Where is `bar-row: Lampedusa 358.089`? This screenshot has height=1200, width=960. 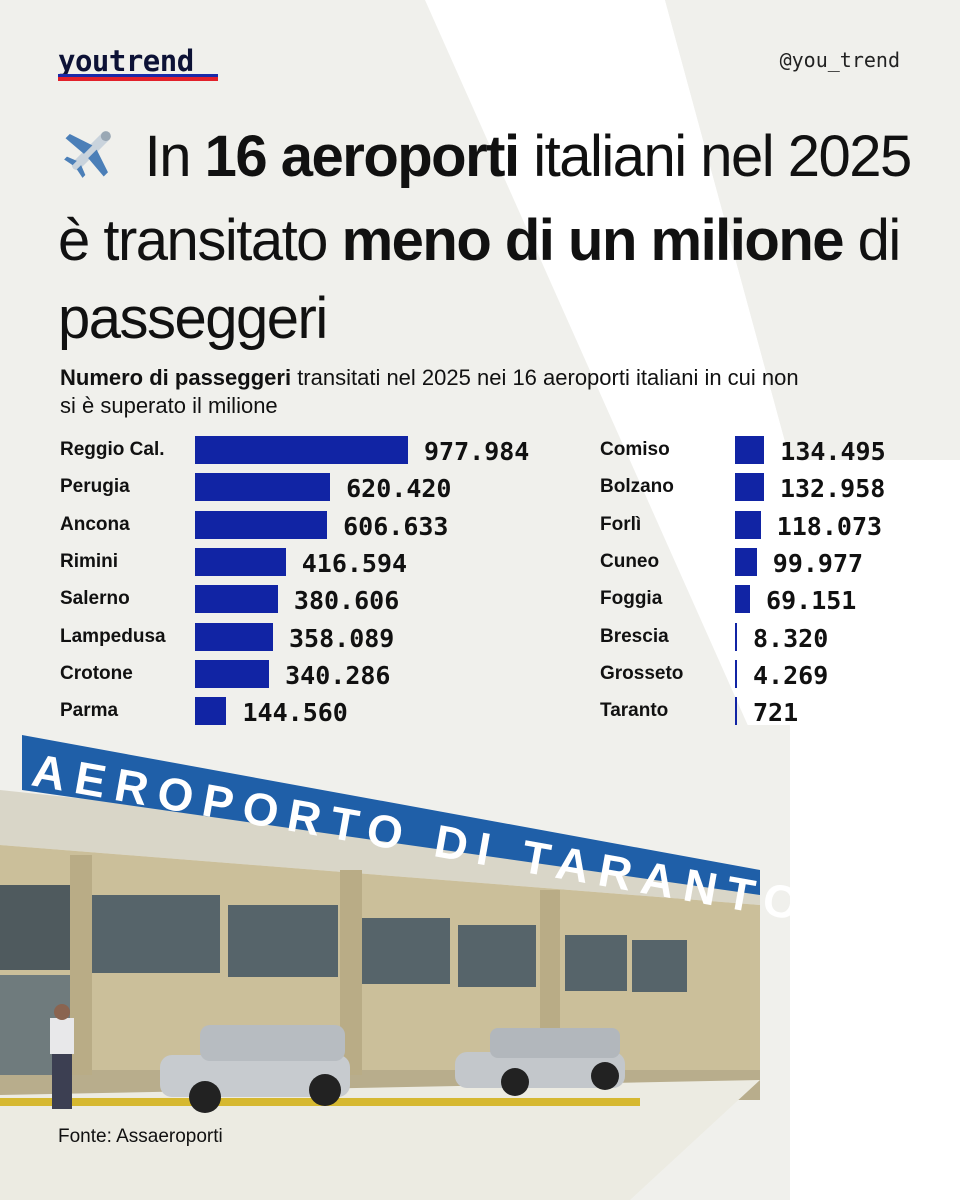
bar-row: Lampedusa 358.089 is located at coordinates (250, 638).